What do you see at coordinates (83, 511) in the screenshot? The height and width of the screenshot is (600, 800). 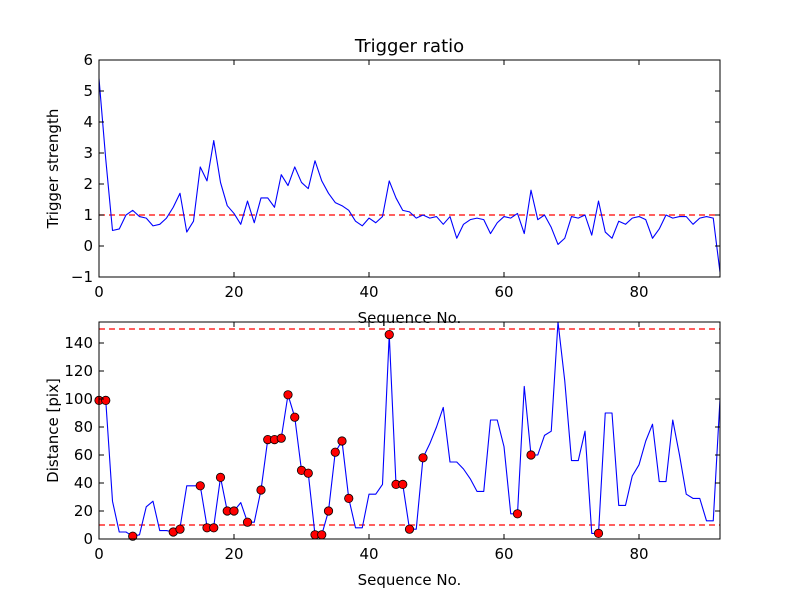 I see `y-tick-label: 20` at bounding box center [83, 511].